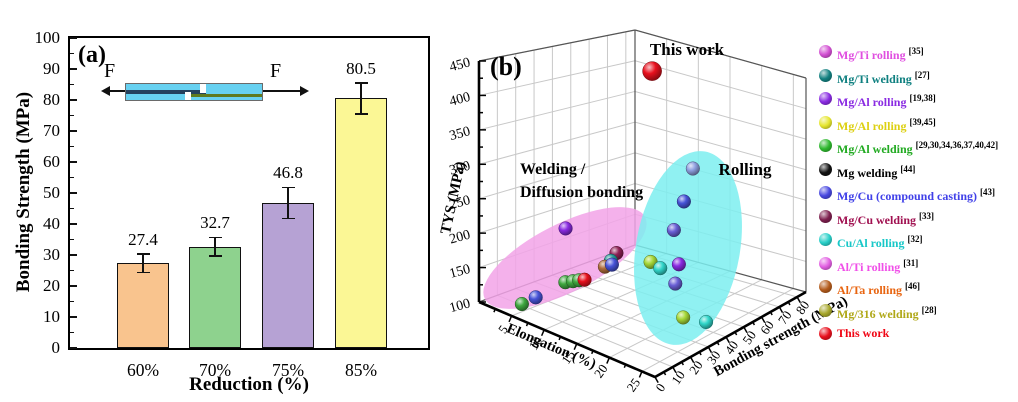 The width and height of the screenshot is (1018, 402). I want to click on y-tick-label: 10, so click(51, 316).